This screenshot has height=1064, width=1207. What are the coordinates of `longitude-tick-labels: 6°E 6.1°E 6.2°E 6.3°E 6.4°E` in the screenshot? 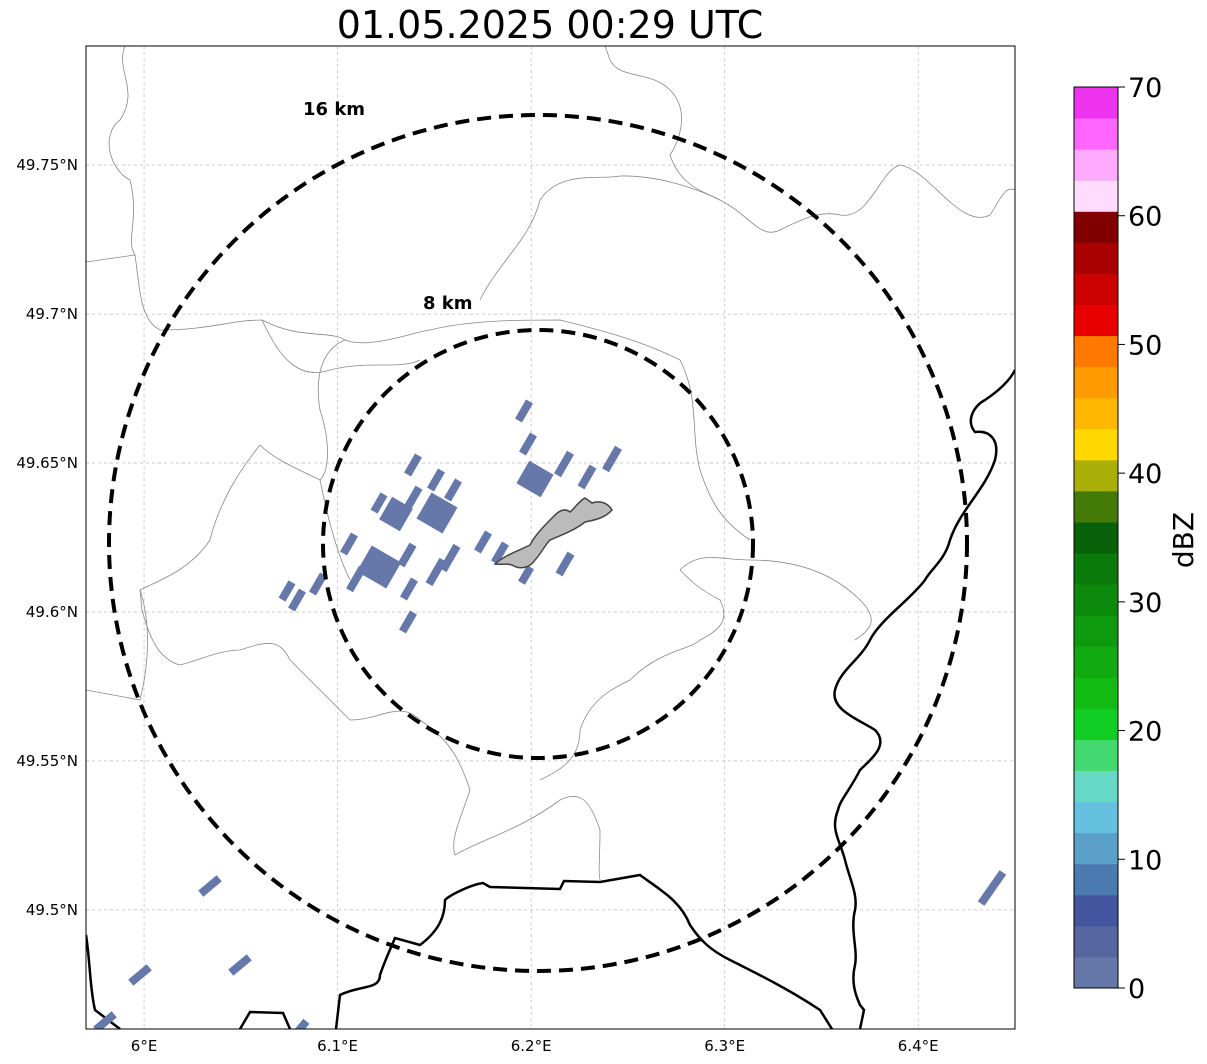 It's located at (535, 1046).